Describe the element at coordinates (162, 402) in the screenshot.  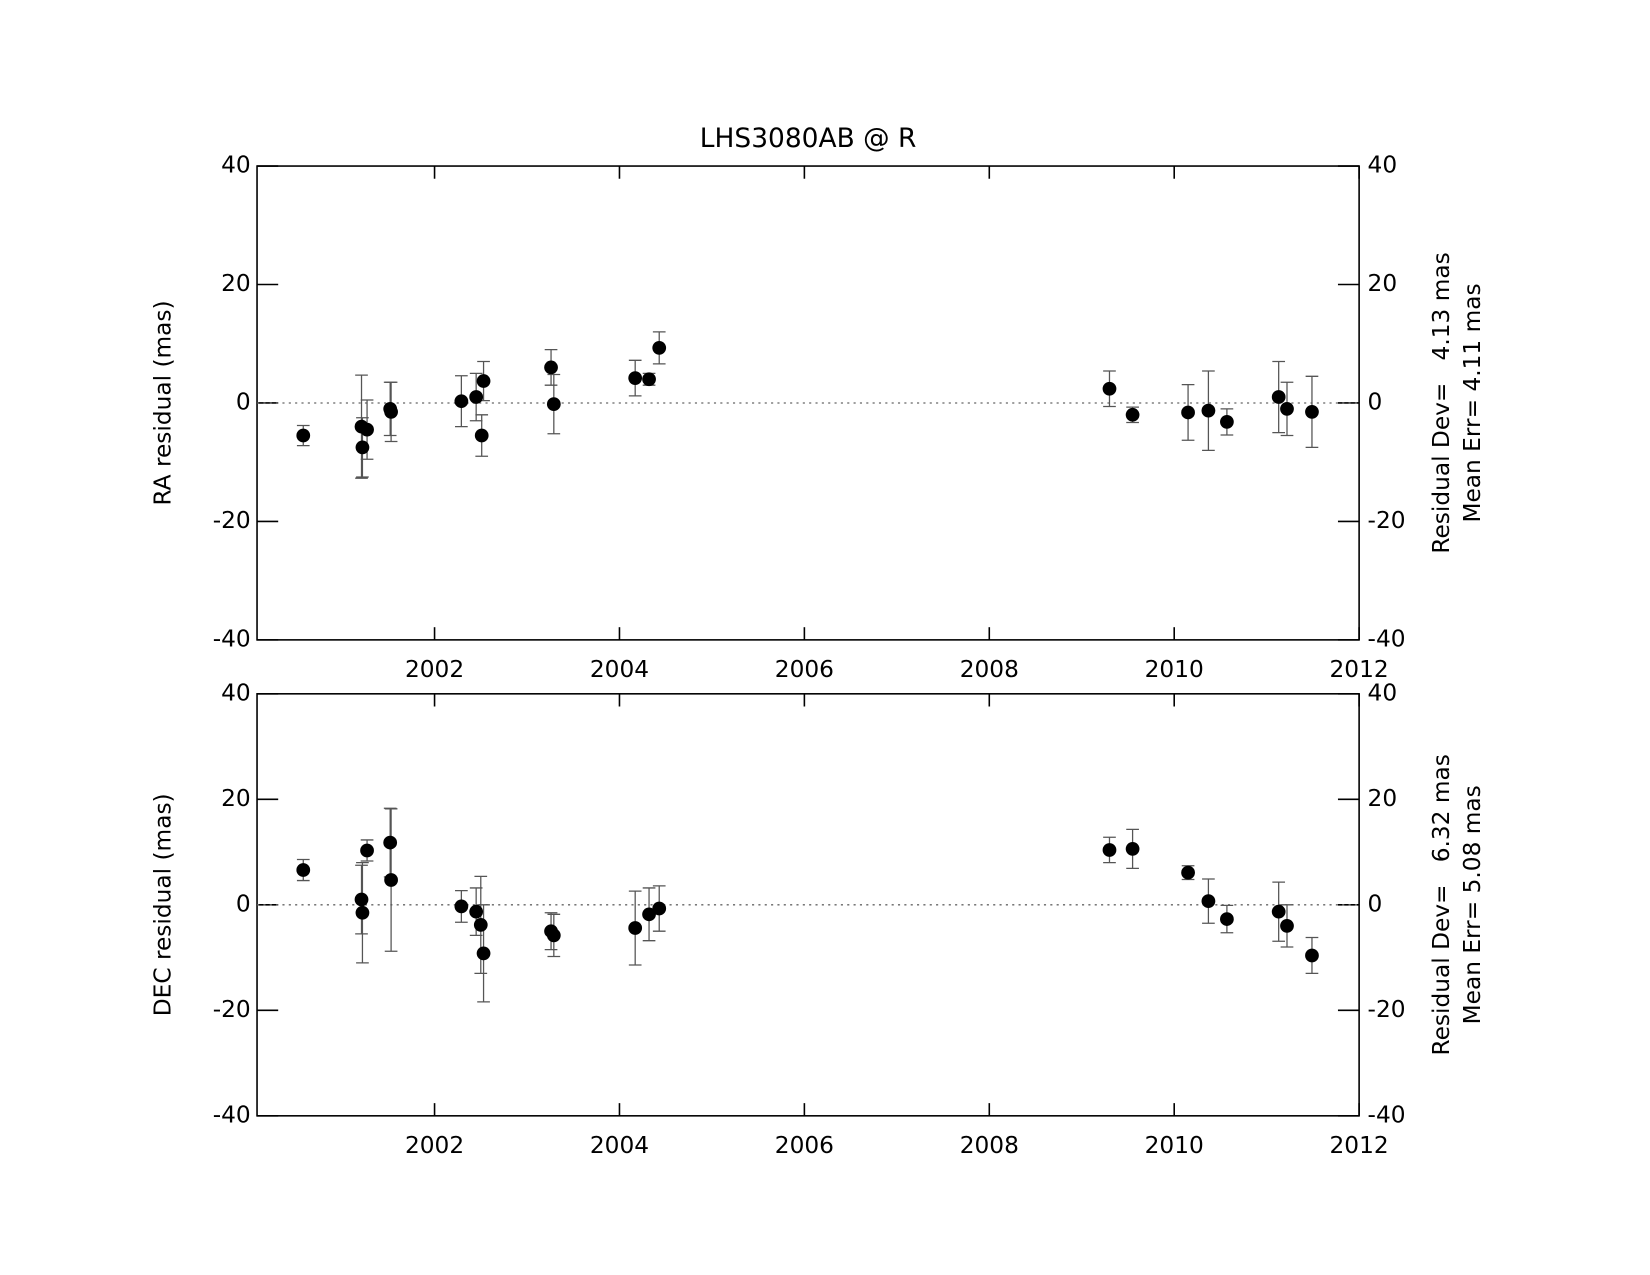
I see `y-axis-label: RA residual (mas)` at that location.